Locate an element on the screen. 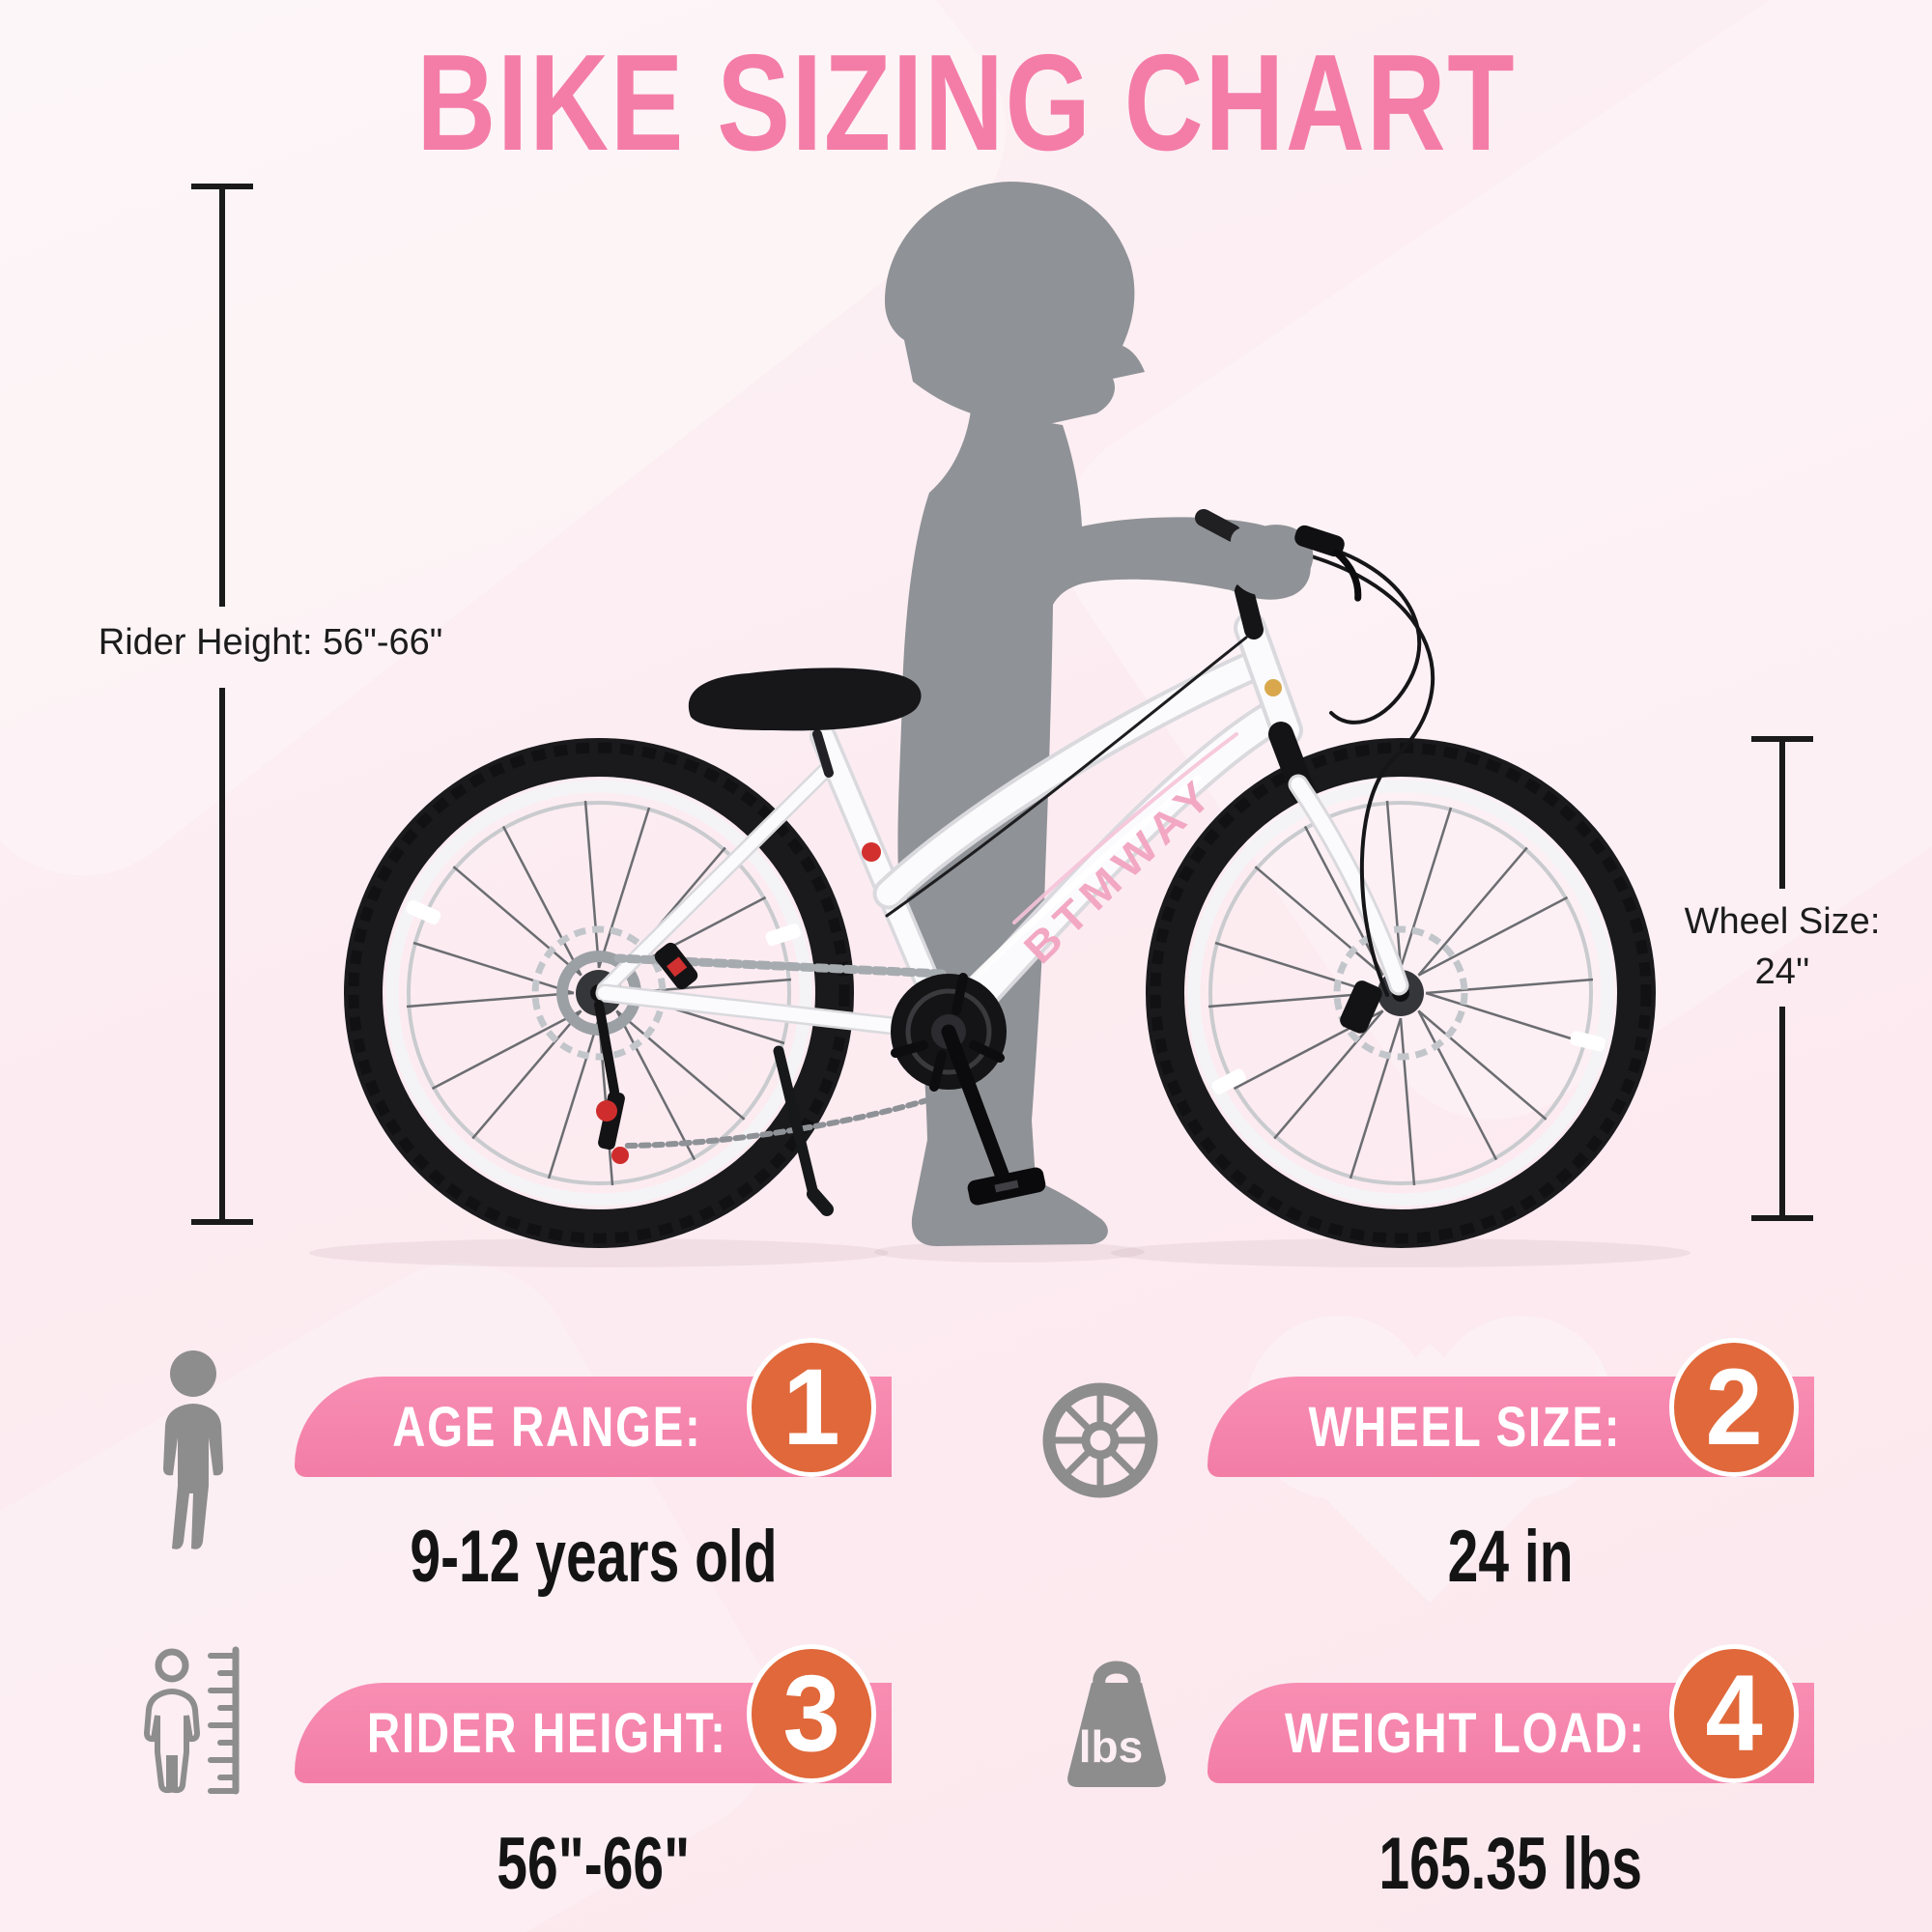 Image resolution: width=1932 pixels, height=1932 pixels. rider-height-label: Rider Height: 56"-66" is located at coordinates (270, 642).